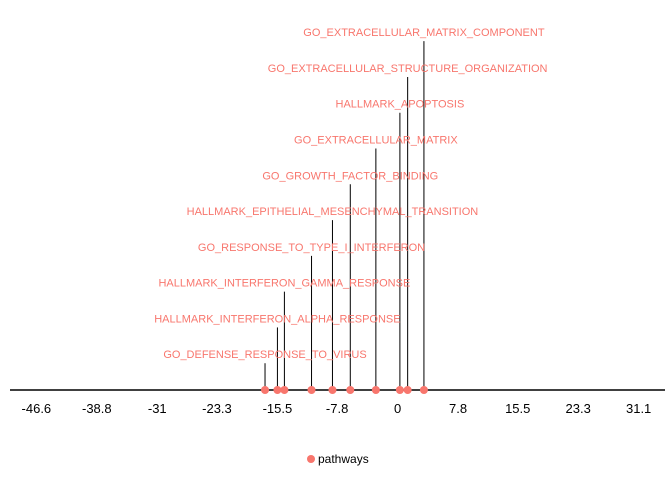 The height and width of the screenshot is (480, 672). What do you see at coordinates (284, 284) in the screenshot?
I see `point-label-3: HALLMARK_INTERFERON_GAMMA_RESPONSE` at bounding box center [284, 284].